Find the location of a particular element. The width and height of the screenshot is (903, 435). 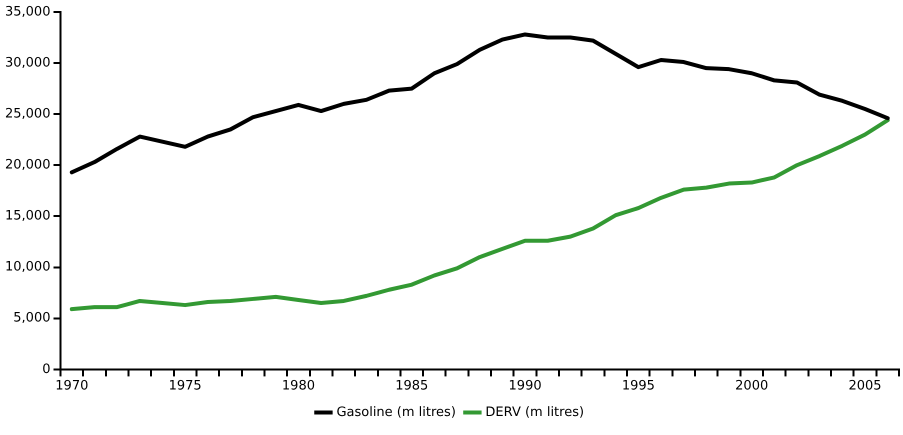

x-tick-label: 1995 is located at coordinates (638, 386).